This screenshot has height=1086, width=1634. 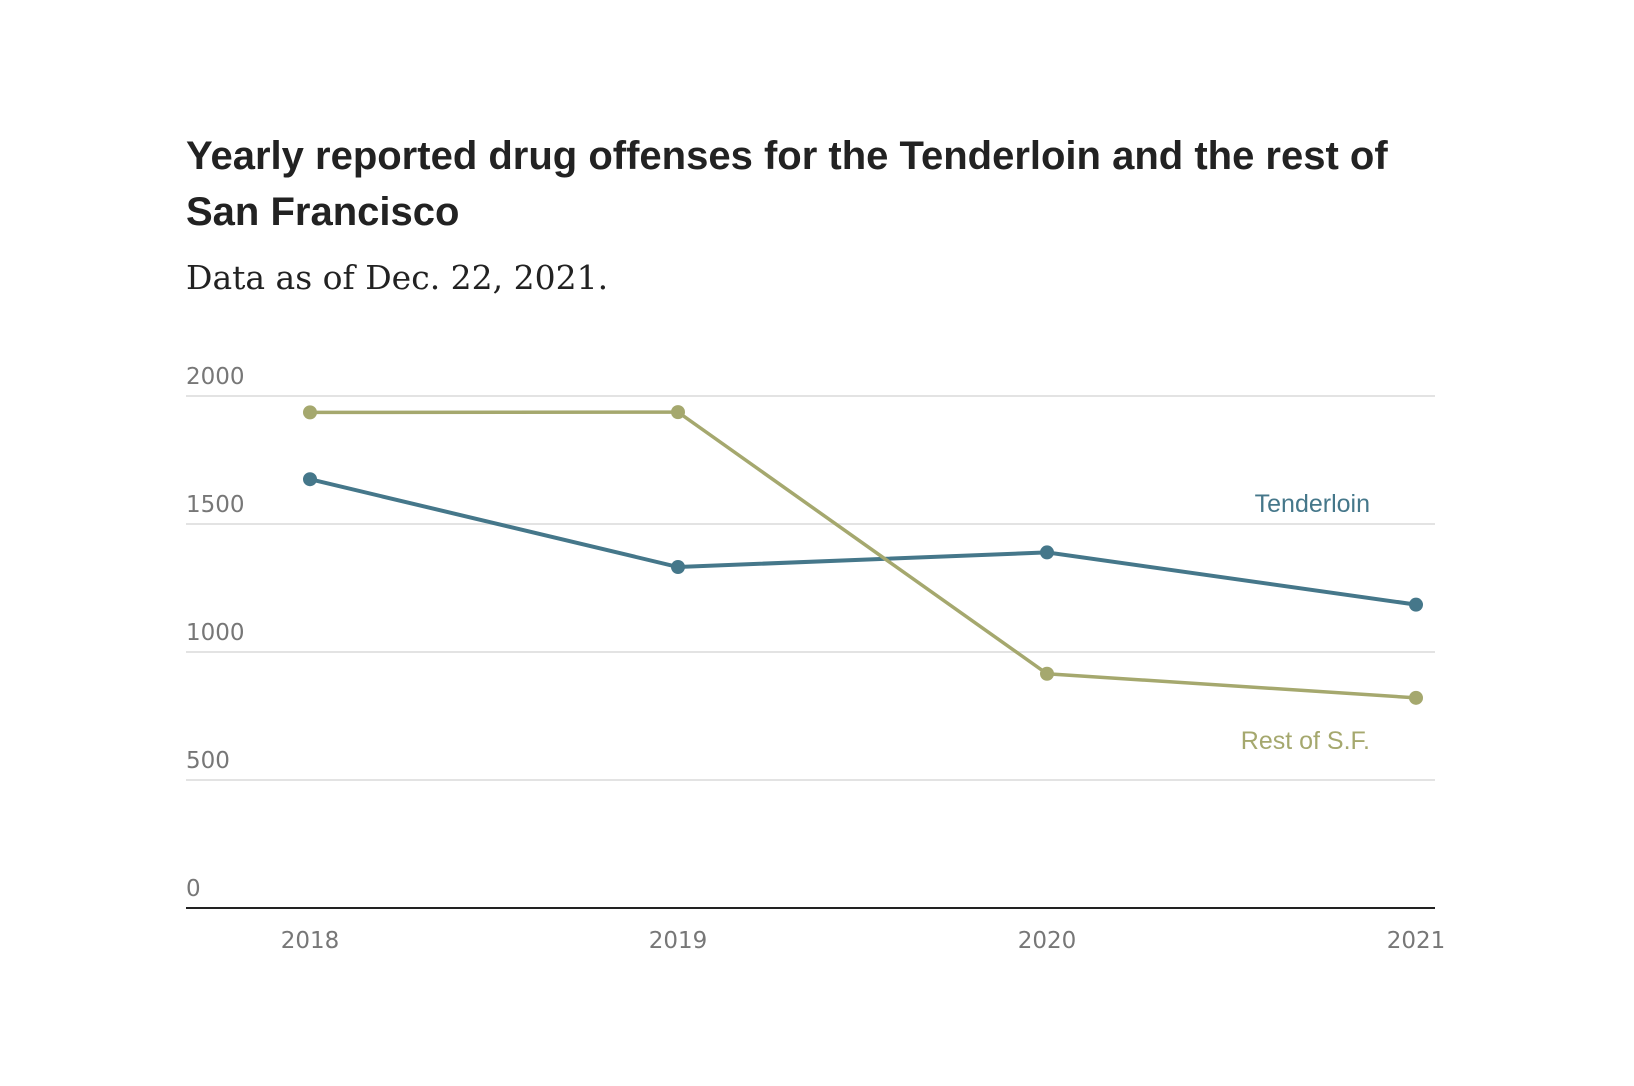 What do you see at coordinates (1416, 941) in the screenshot?
I see `x-tick-label: 2021` at bounding box center [1416, 941].